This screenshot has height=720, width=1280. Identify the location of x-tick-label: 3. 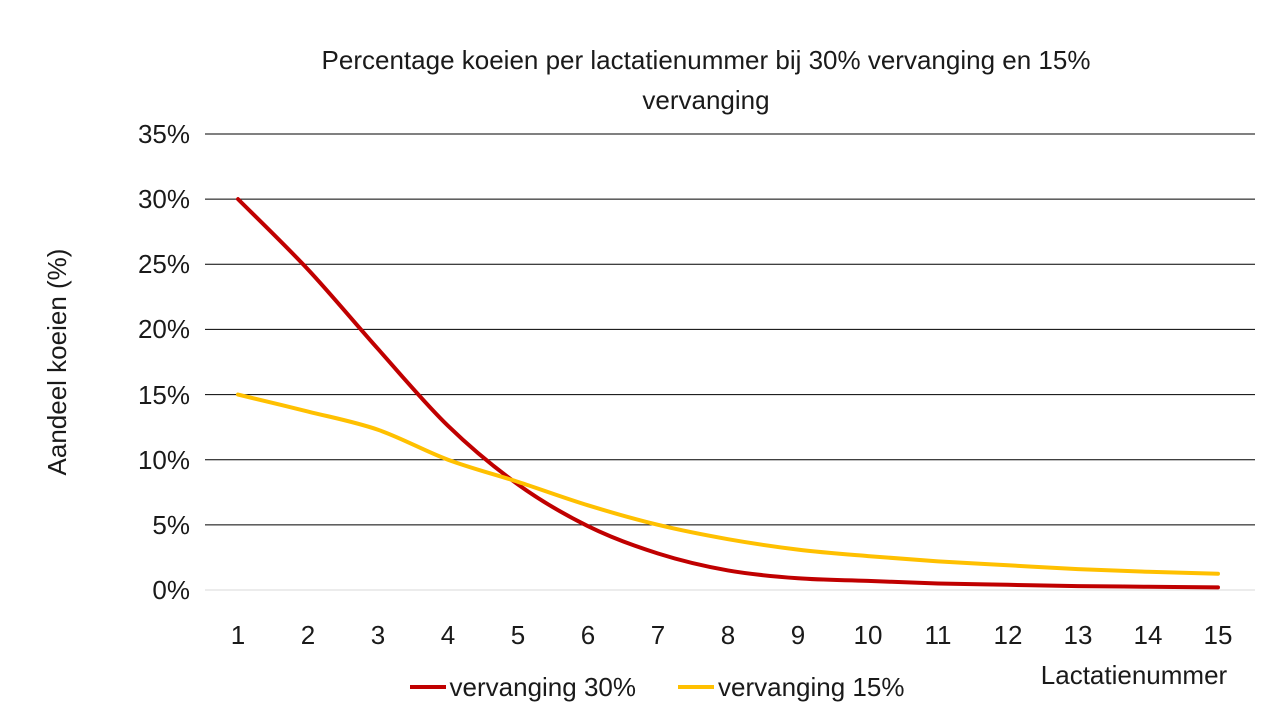
(378, 635).